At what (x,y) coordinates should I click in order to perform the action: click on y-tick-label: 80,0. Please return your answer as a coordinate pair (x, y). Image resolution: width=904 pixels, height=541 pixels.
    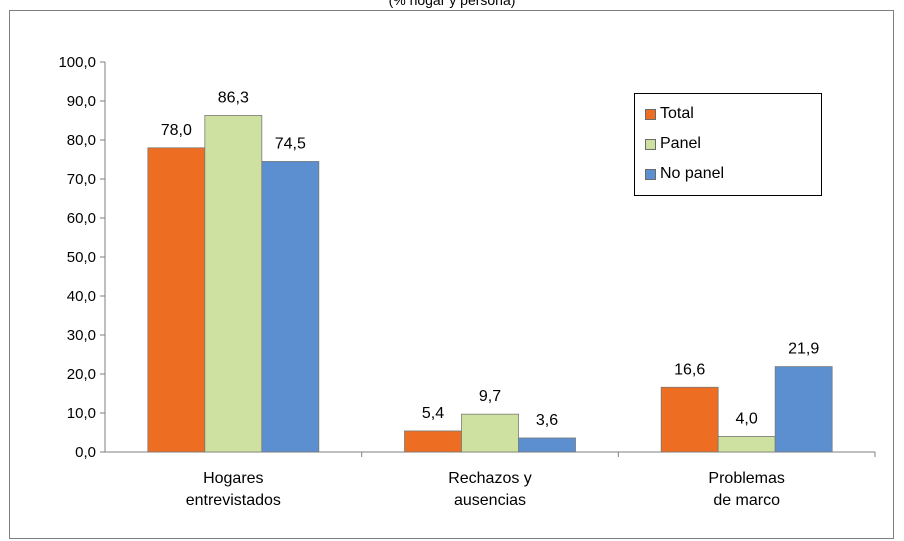
    Looking at the image, I should click on (81, 140).